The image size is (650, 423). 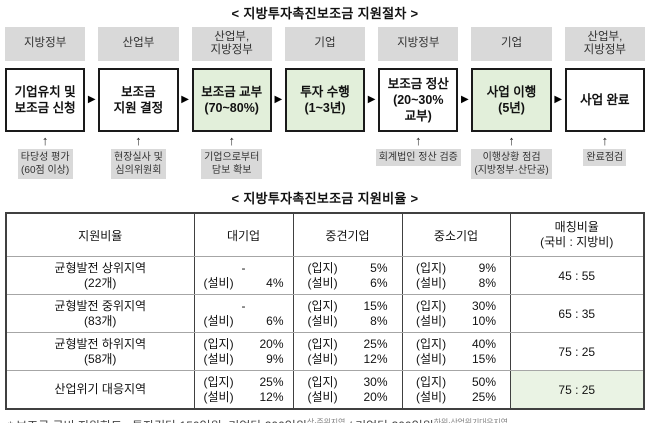 What do you see at coordinates (347, 313) in the screenshot?
I see `medium-company-cell: (입지) 15% (설비) 8%` at bounding box center [347, 313].